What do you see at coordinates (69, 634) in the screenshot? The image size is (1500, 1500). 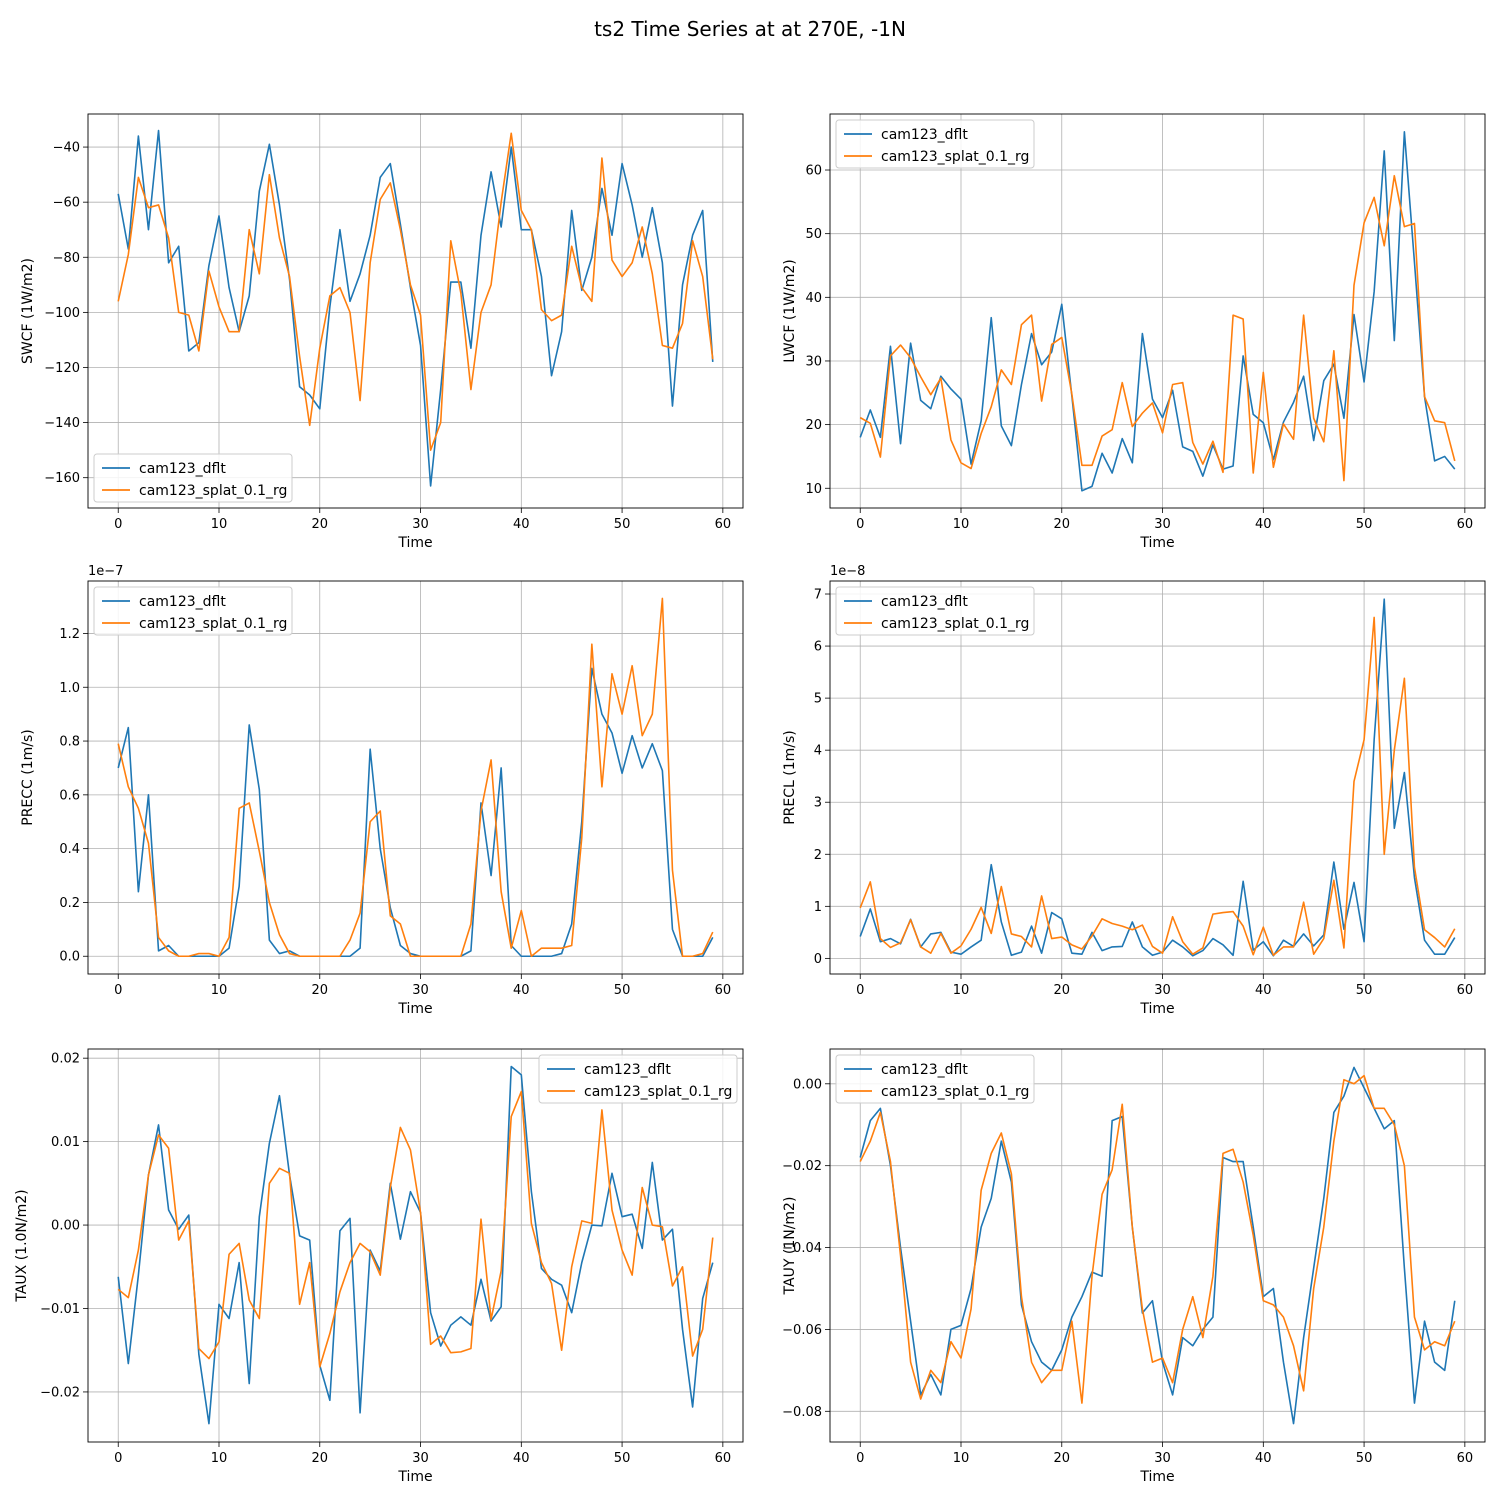 I see `y-tick-label: 1.2` at bounding box center [69, 634].